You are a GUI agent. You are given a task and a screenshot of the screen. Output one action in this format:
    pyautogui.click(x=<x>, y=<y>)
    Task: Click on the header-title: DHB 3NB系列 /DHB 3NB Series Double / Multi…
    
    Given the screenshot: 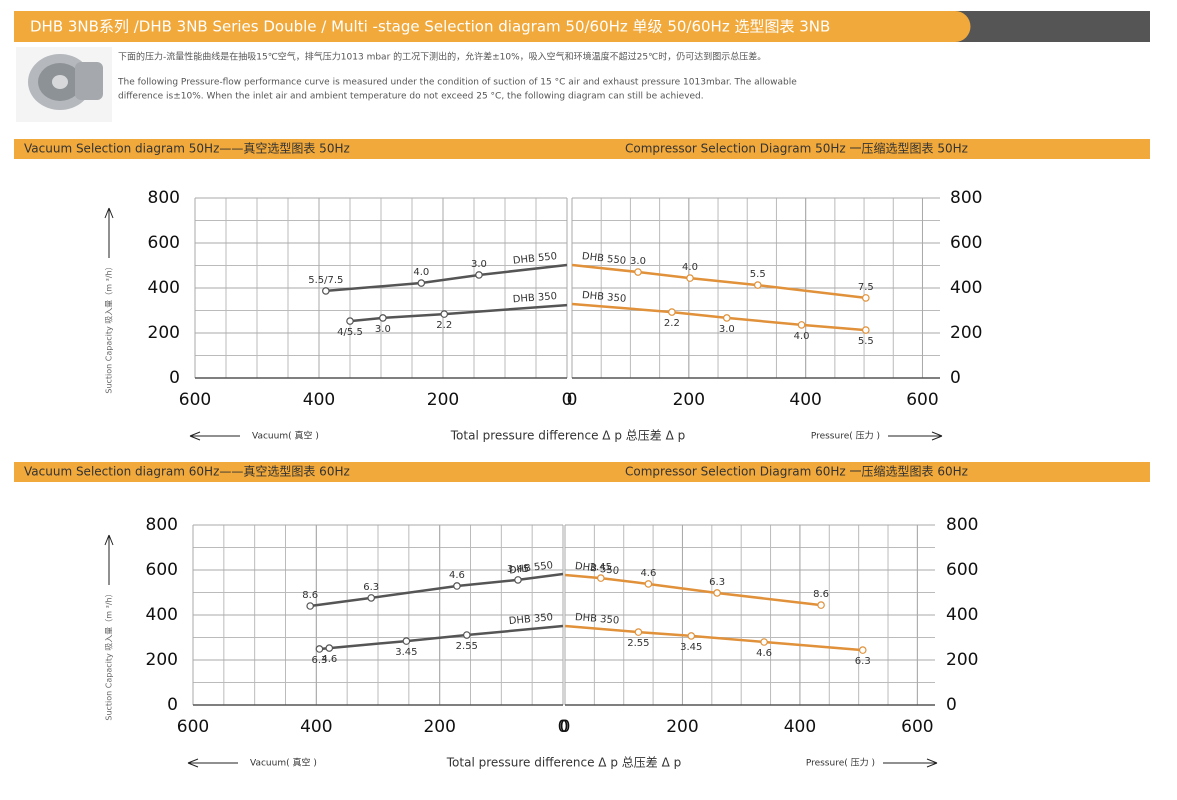 What is the action you would take?
    pyautogui.click(x=430, y=27)
    